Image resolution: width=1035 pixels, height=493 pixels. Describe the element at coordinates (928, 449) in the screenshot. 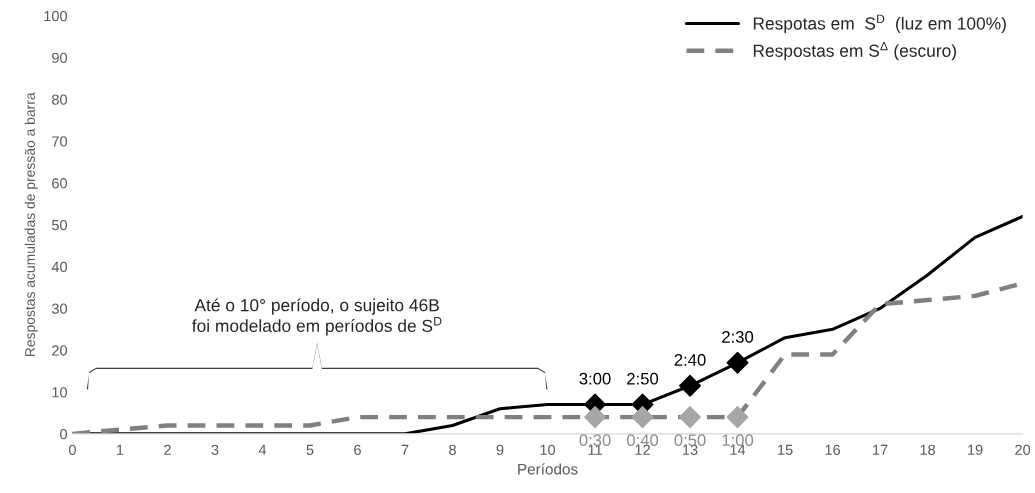

I see `x-tick-label: 18` at that location.